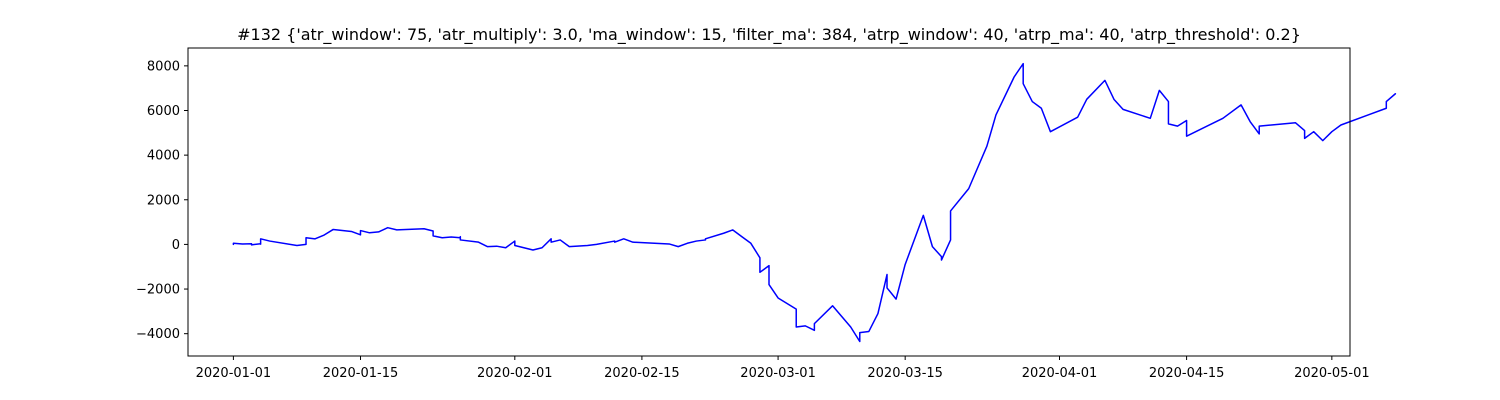 The image size is (1500, 400). I want to click on x-tick-label: 2020-05-01, so click(1332, 373).